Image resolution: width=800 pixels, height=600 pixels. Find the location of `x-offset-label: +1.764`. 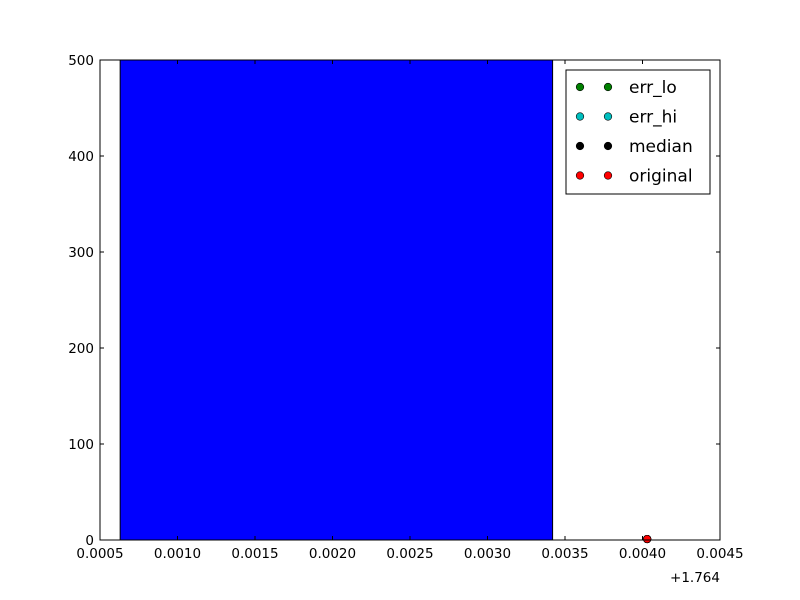

x-offset-label: +1.764 is located at coordinates (695, 578).